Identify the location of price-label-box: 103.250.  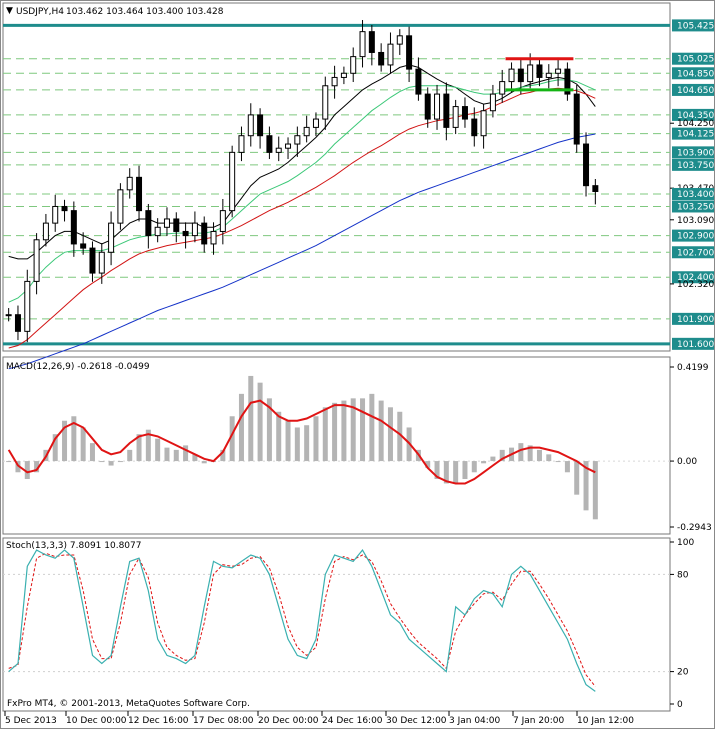
(693, 206).